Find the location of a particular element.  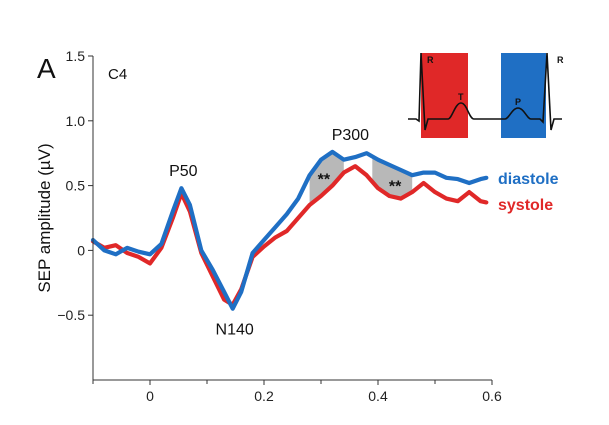

x-tick-label: 0.6 is located at coordinates (492, 396).